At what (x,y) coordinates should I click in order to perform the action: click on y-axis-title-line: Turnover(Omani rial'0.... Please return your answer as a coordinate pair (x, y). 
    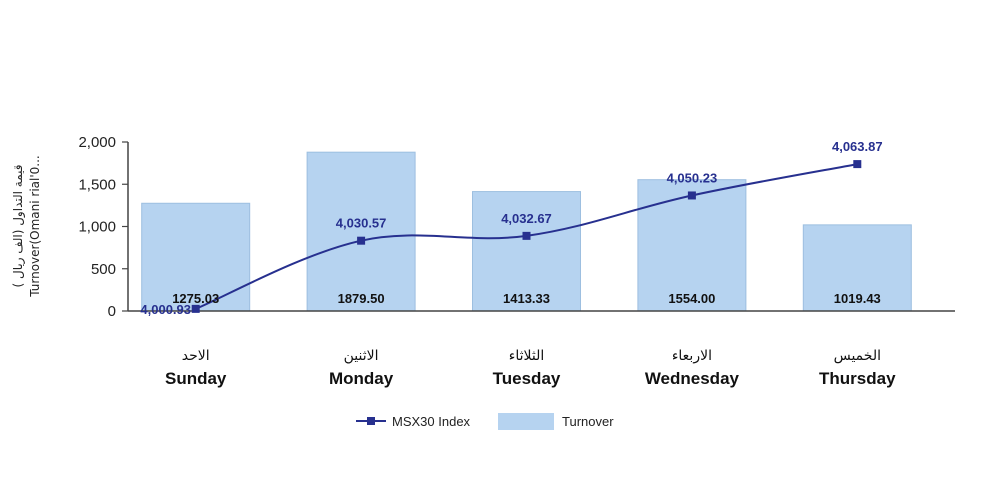
    Looking at the image, I should click on (35, 226).